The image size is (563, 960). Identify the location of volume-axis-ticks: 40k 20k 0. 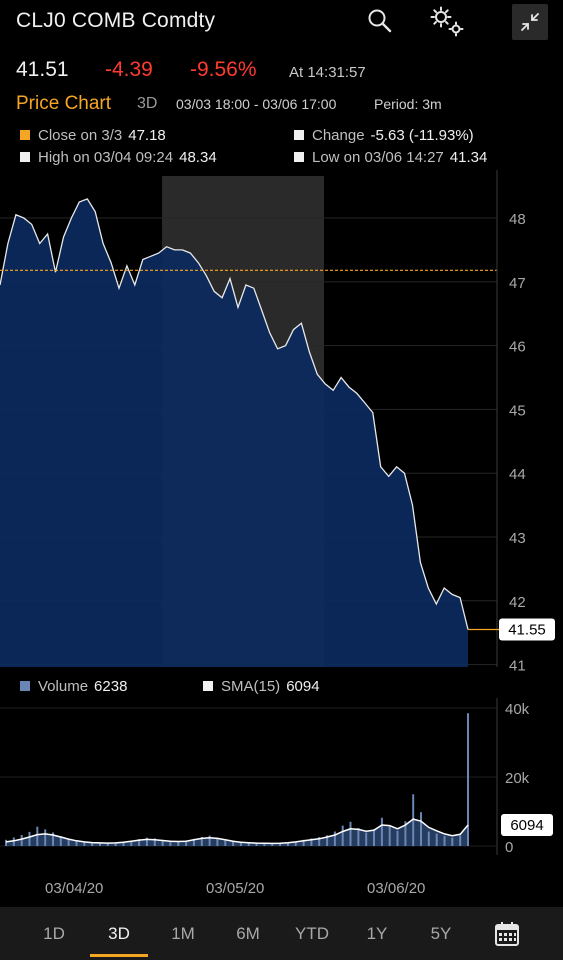
(517, 778).